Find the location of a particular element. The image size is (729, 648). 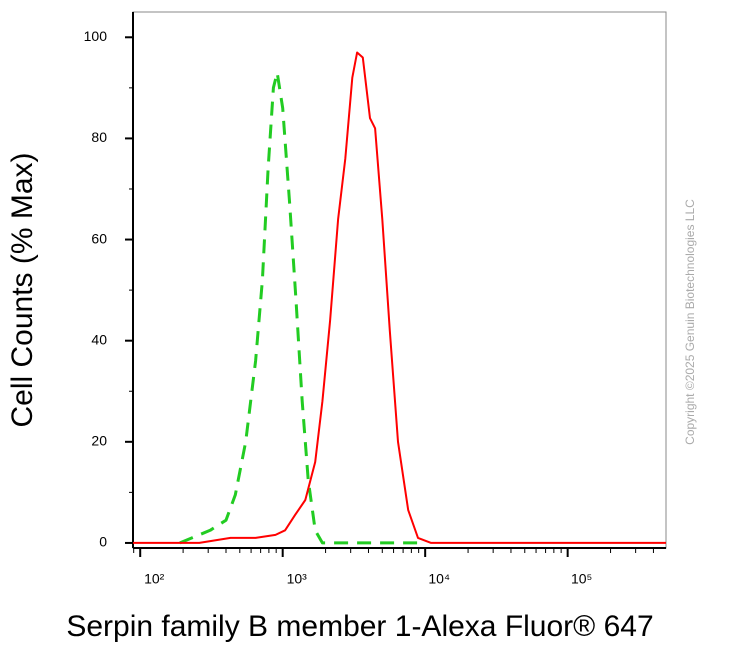

y-tick-label: 0 is located at coordinates (103, 542).